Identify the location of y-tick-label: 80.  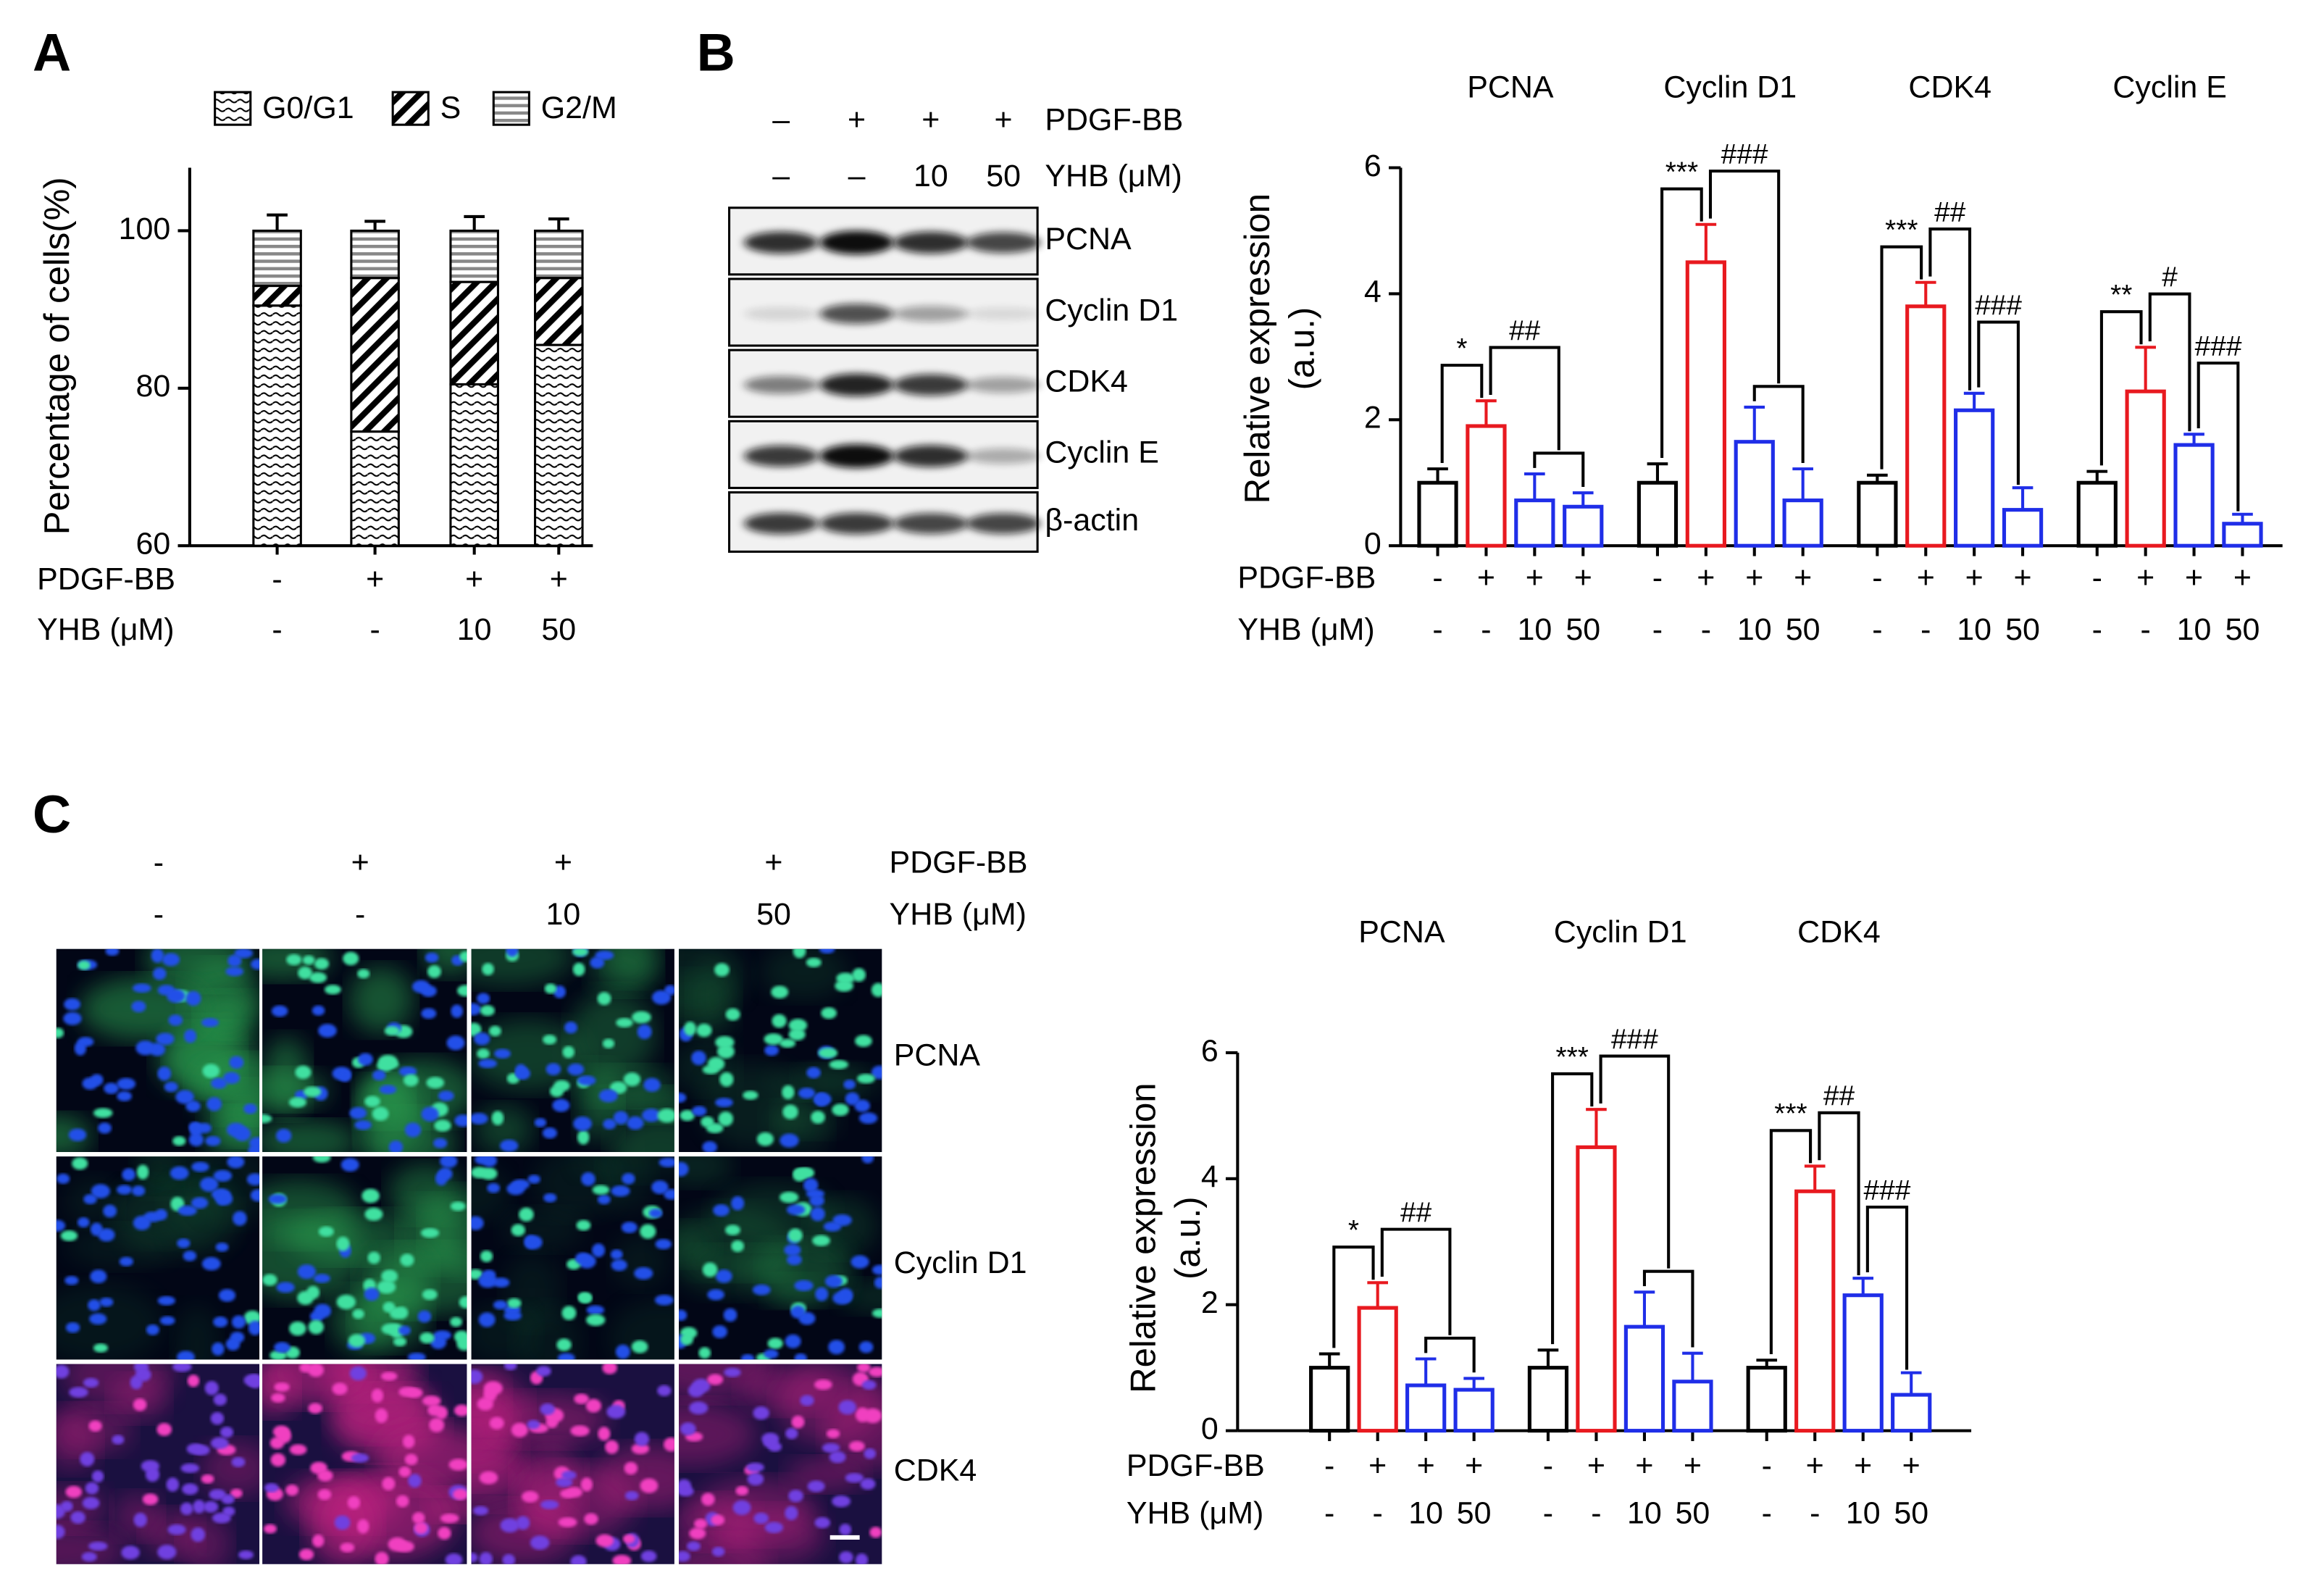
(152, 386).